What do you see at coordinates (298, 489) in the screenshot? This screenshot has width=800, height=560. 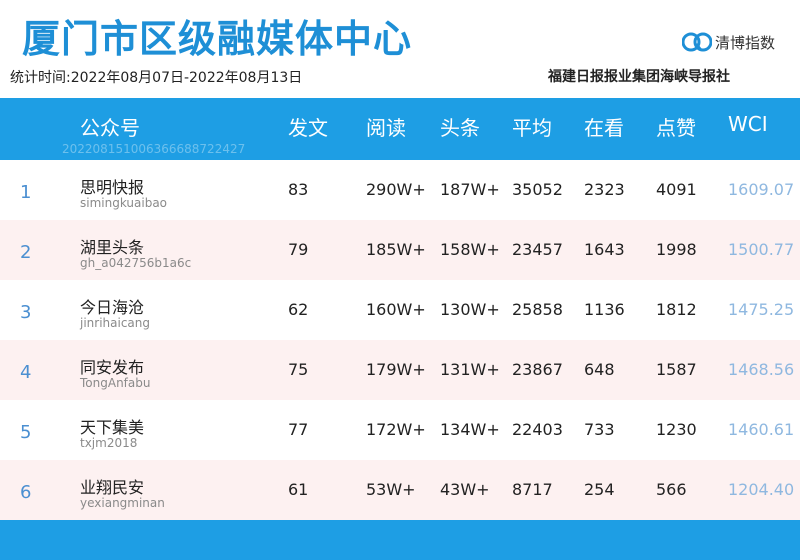 I see `posts-value: 61` at bounding box center [298, 489].